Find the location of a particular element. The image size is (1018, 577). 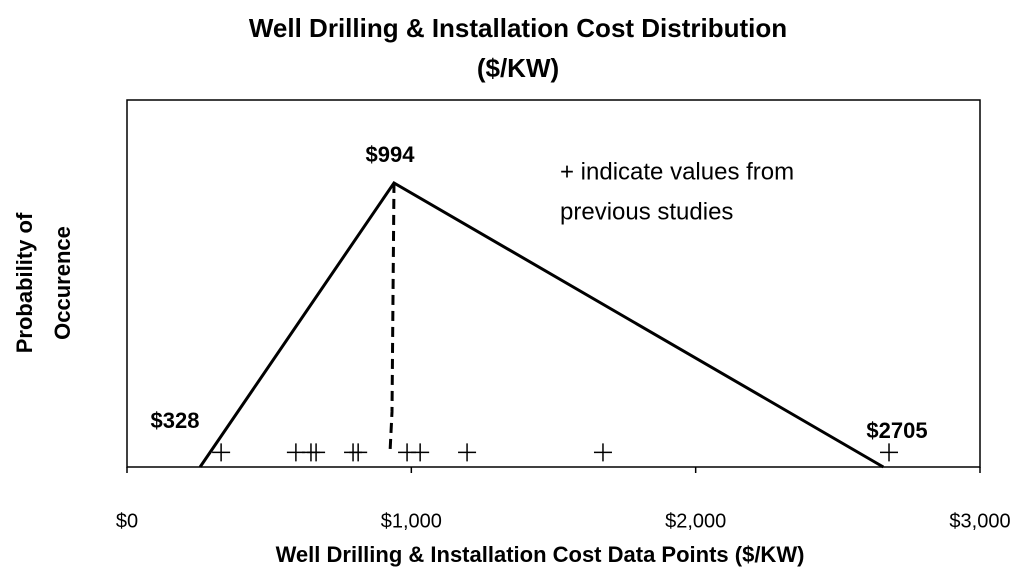

x-tick-label: $3,000 is located at coordinates (979, 521).